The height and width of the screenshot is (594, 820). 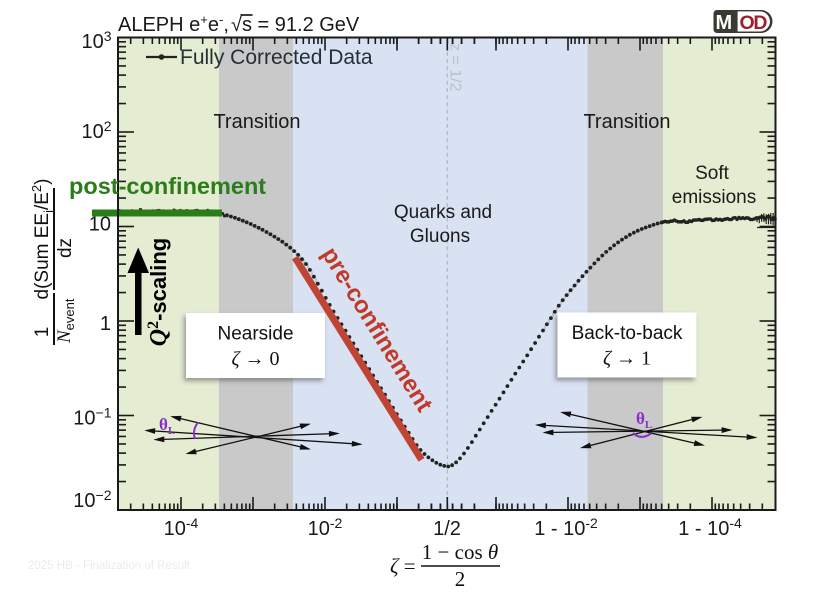 What do you see at coordinates (754, 23) in the screenshot?
I see `svg-text: OD` at bounding box center [754, 23].